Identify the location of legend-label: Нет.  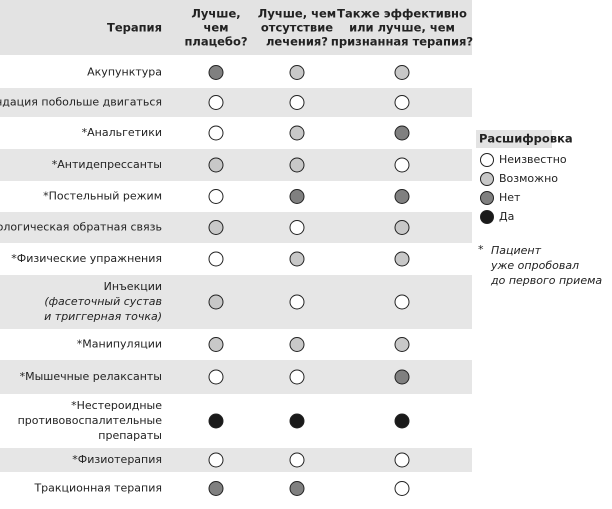
(510, 197).